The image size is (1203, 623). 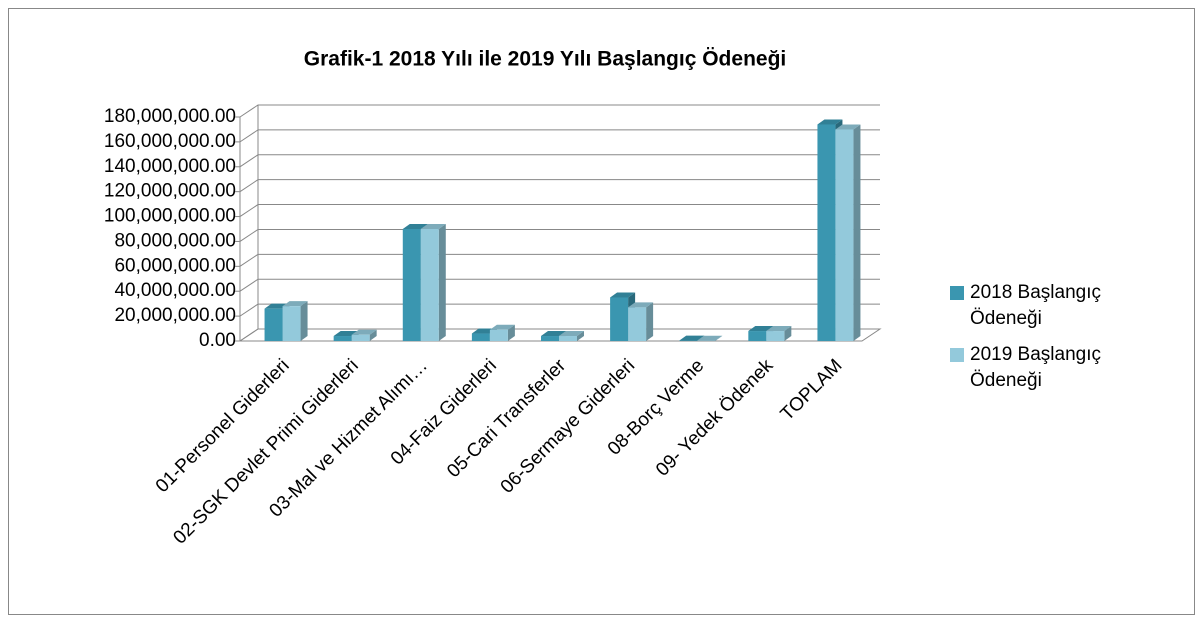 I want to click on legend-label: 2018 Başlangıç Ödeneği, so click(x=1035, y=305).